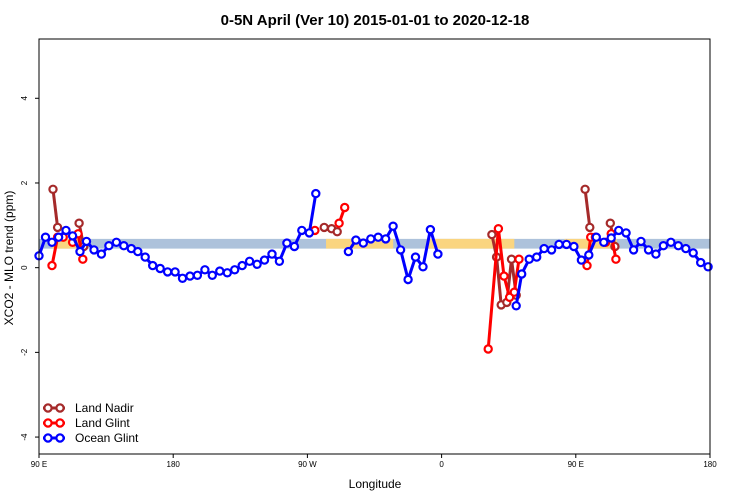 The image size is (750, 500). What do you see at coordinates (307, 464) in the screenshot?
I see `x-tick-label: 90 W` at bounding box center [307, 464].